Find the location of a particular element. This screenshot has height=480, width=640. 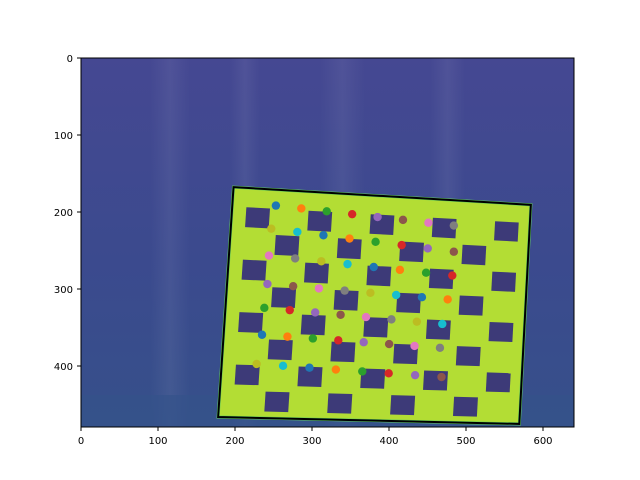

y-tick-label: 400 is located at coordinates (63, 367).